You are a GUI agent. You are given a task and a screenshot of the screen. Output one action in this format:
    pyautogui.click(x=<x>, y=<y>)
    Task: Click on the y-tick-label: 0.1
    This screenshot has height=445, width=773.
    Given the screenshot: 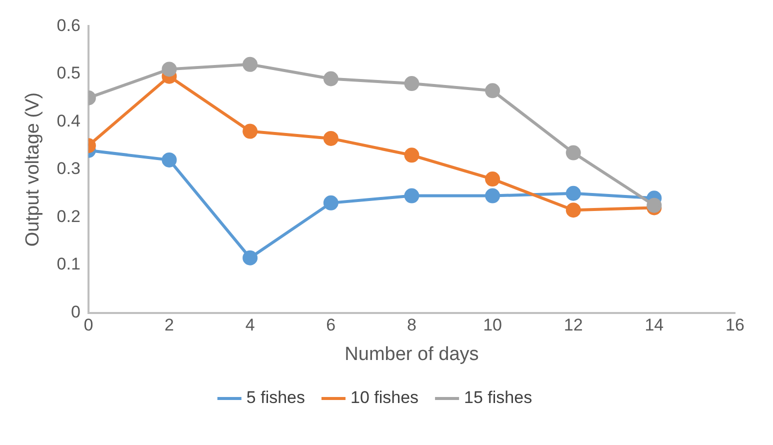 What is the action you would take?
    pyautogui.click(x=68, y=264)
    